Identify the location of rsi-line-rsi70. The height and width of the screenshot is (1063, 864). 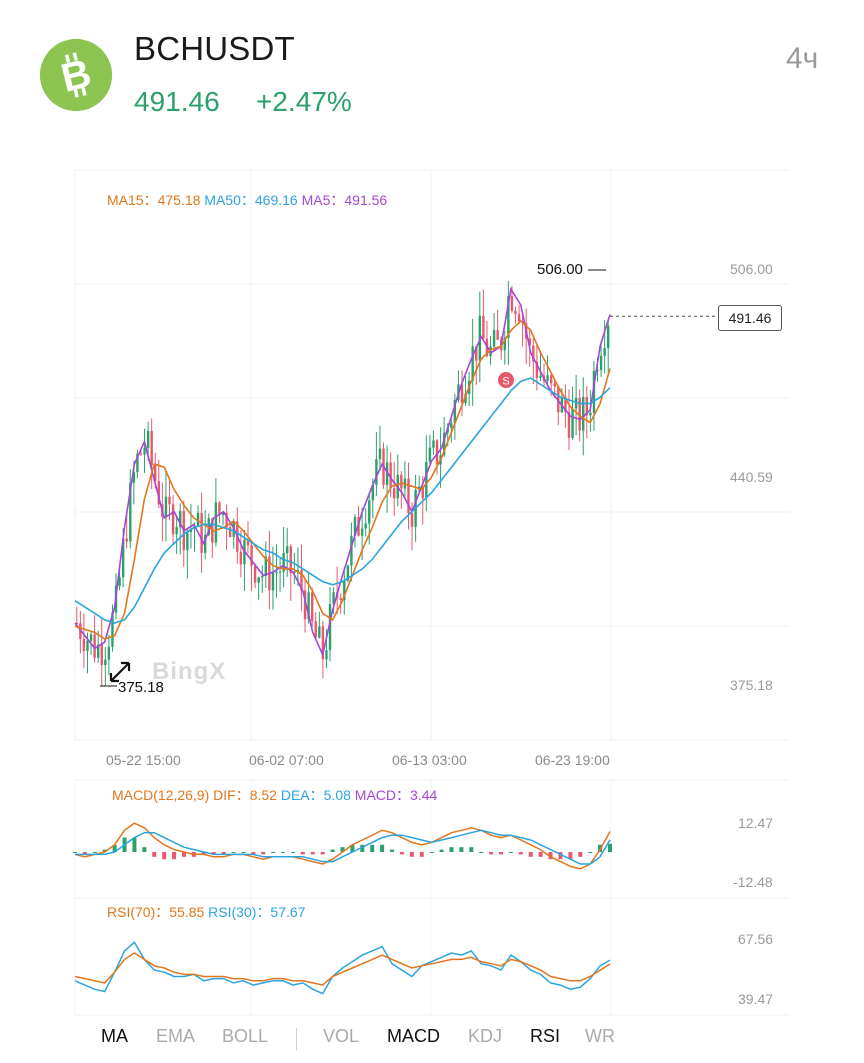
(342, 969).